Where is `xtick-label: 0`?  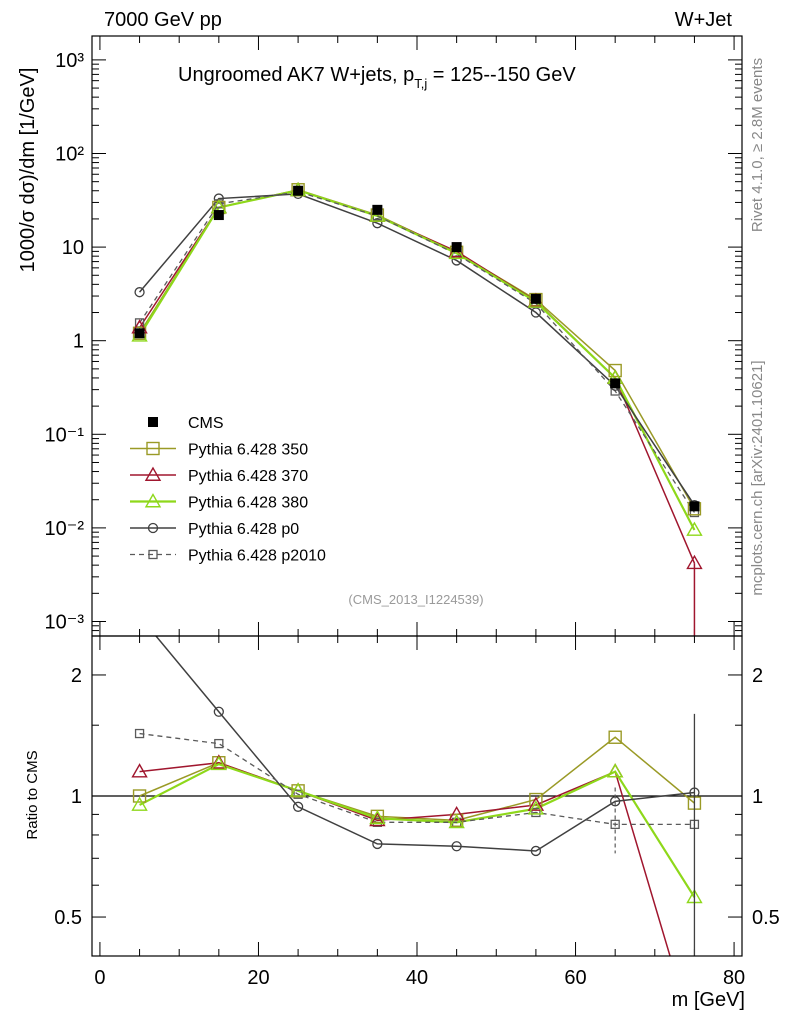 xtick-label: 0 is located at coordinates (99, 978).